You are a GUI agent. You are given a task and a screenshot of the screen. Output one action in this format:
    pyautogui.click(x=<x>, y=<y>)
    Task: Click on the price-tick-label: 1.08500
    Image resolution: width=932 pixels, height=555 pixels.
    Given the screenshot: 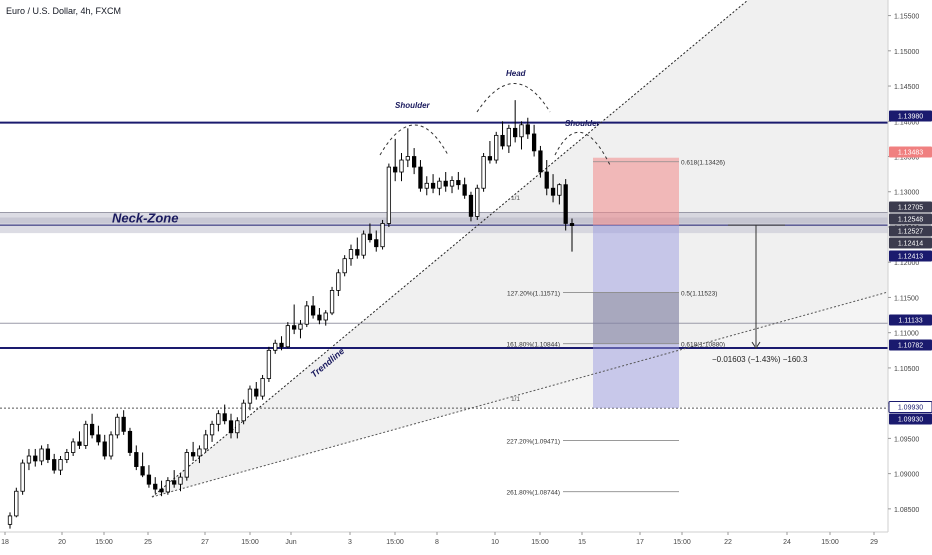 What is the action you would take?
    pyautogui.click(x=906, y=510)
    